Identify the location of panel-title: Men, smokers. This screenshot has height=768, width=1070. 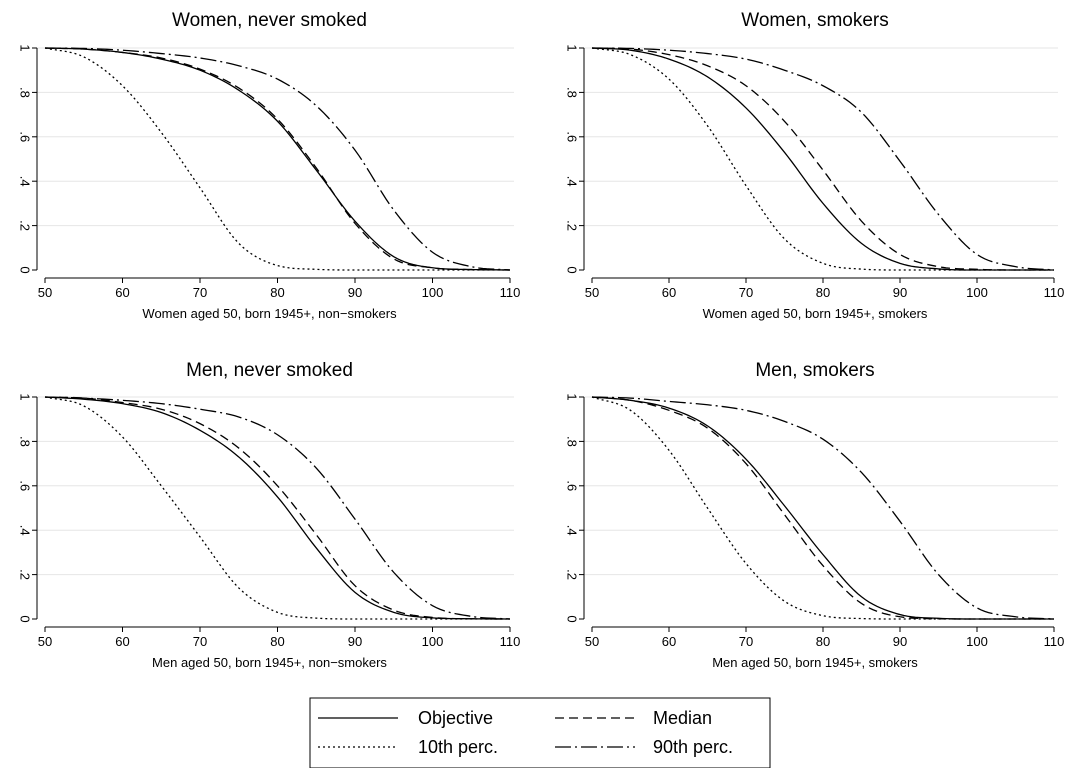
(814, 370).